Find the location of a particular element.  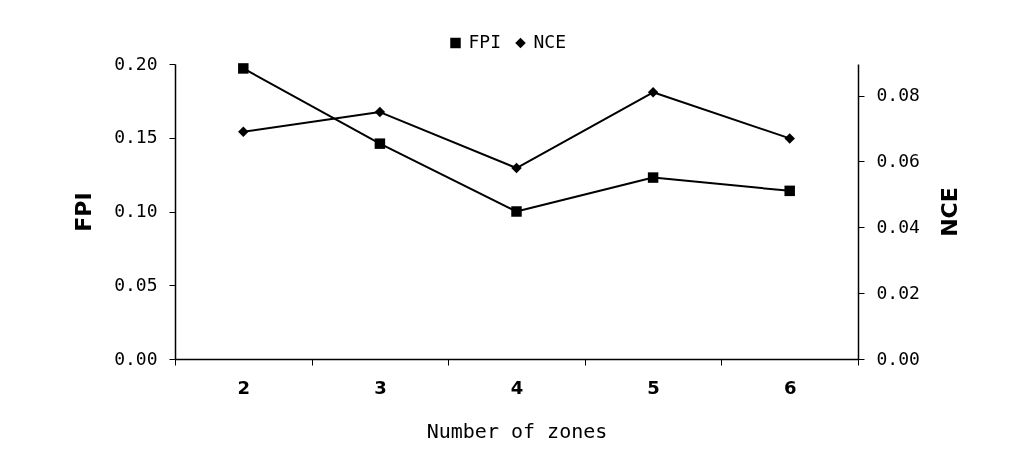

y-tick-label: 0.05 is located at coordinates (136, 284).